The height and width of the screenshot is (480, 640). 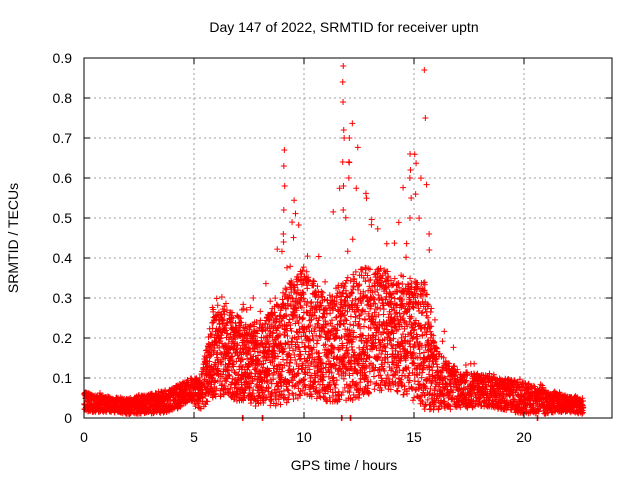 I want to click on y-axis-label: SRMTID / TECUs, so click(x=13, y=238).